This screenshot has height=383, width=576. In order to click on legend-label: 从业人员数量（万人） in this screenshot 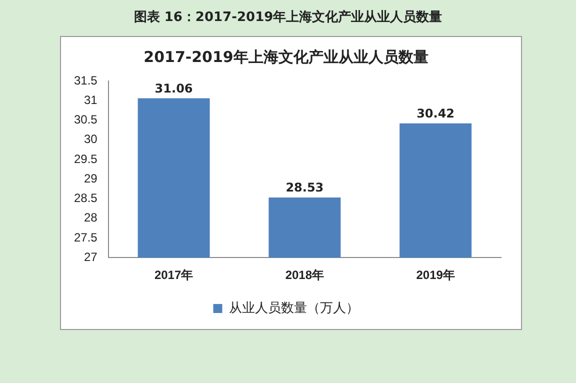, I will do `click(293, 308)`.